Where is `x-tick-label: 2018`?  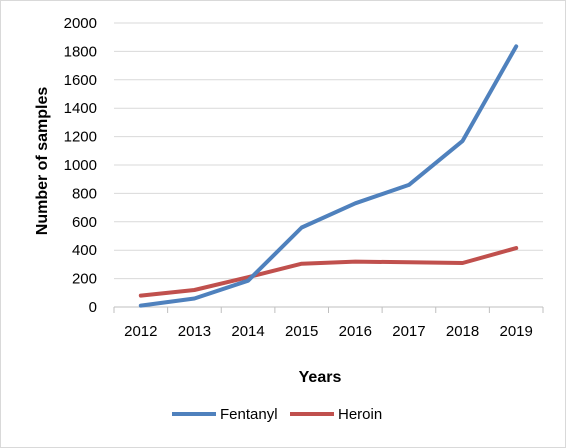
x-tick-label: 2018 is located at coordinates (462, 331).